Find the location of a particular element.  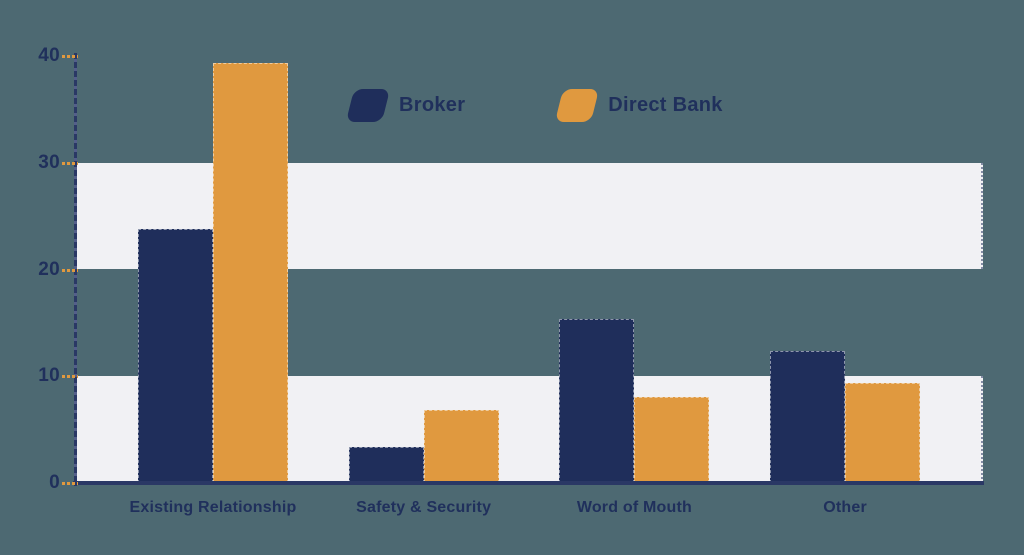

bar-broker-other is located at coordinates (808, 416).